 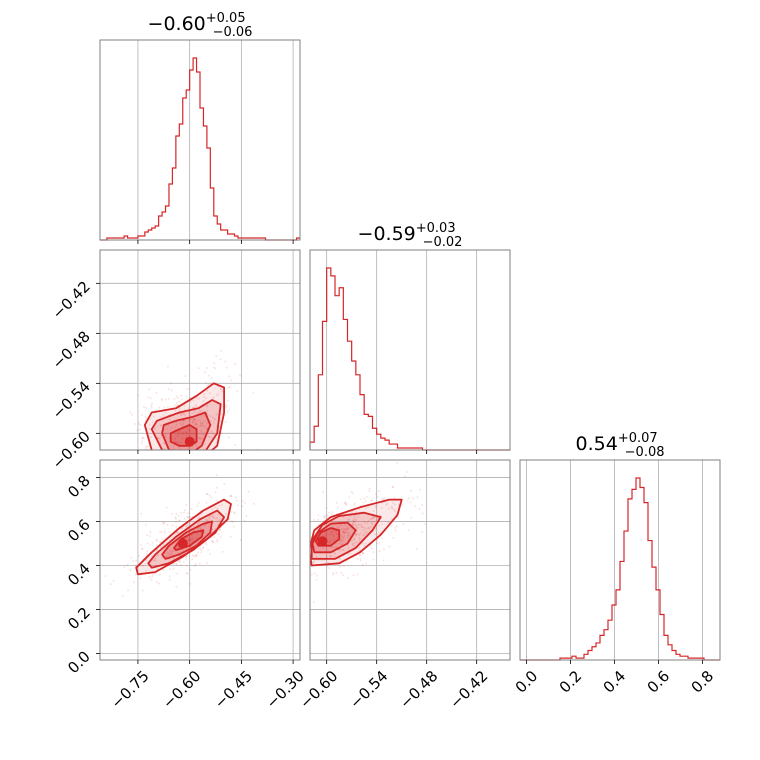 I want to click on scatter-layer, so click(x=265, y=476).